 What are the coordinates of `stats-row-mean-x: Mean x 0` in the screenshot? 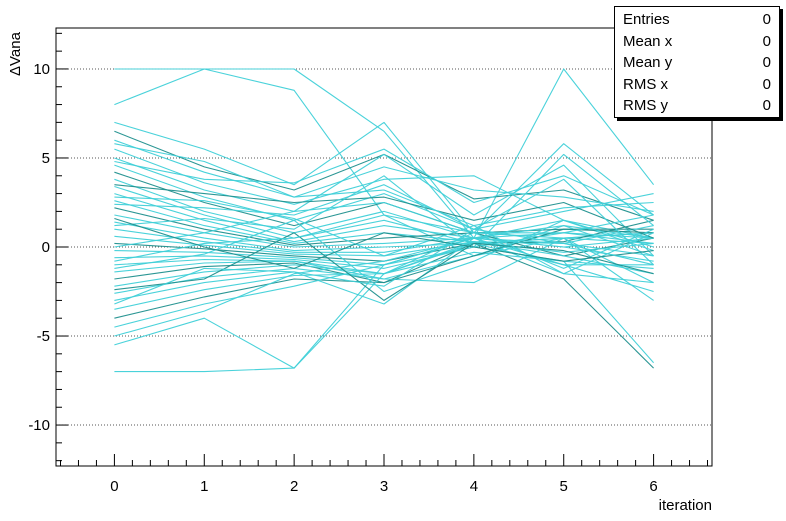 It's located at (697, 42).